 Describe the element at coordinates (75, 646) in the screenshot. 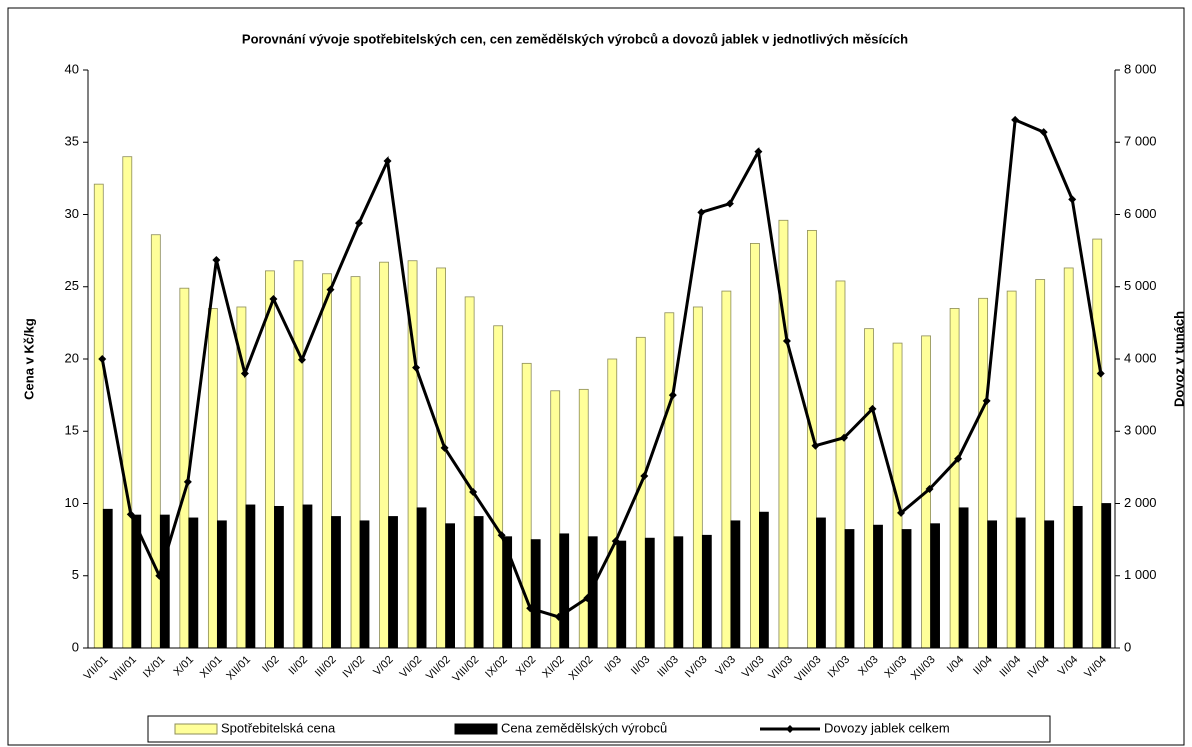

I see `y-tick-label: 0` at that location.